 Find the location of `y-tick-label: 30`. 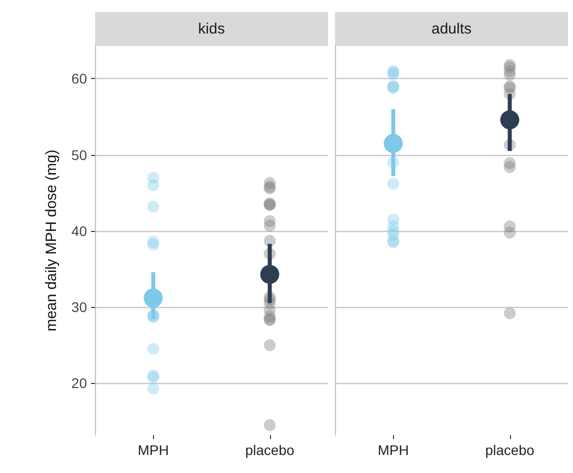

y-tick-label: 30 is located at coordinates (79, 307).